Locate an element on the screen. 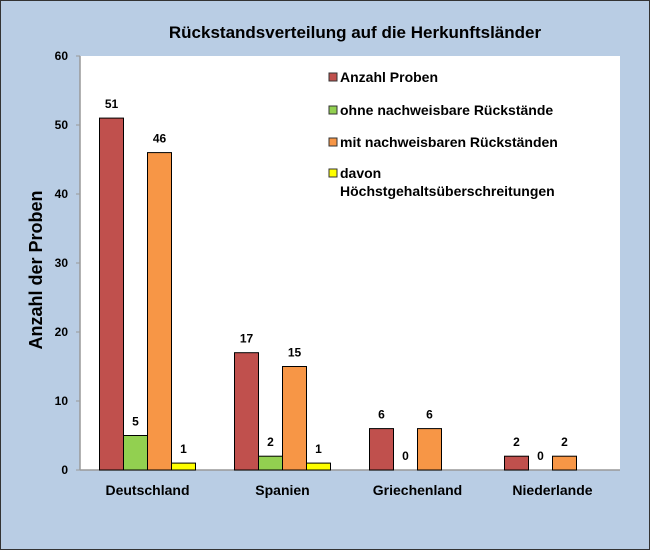  data-label: 17 is located at coordinates (247, 339).